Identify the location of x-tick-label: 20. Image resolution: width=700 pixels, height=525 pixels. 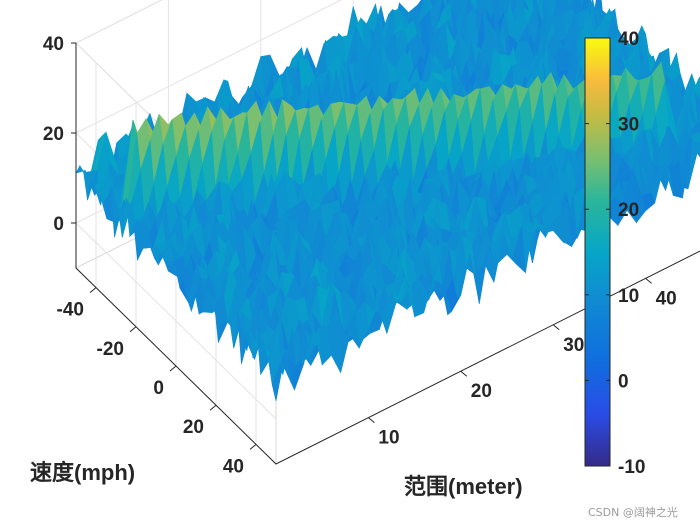
(481, 391).